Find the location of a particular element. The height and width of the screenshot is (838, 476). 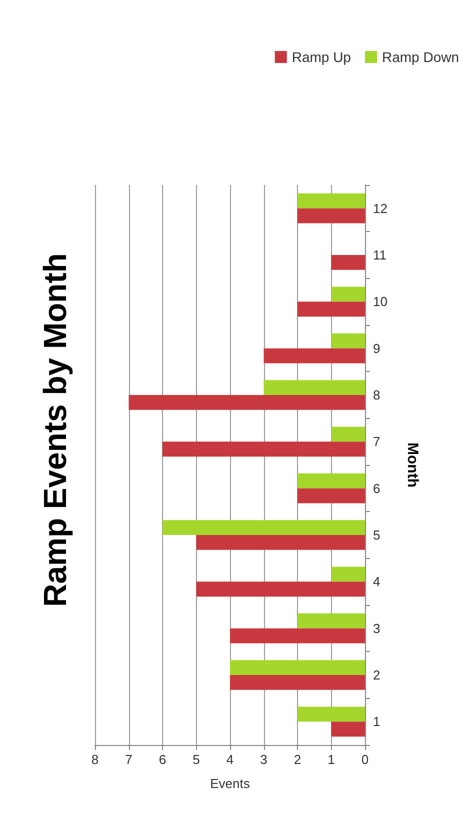

y-tick-label: 6 is located at coordinates (376, 488).